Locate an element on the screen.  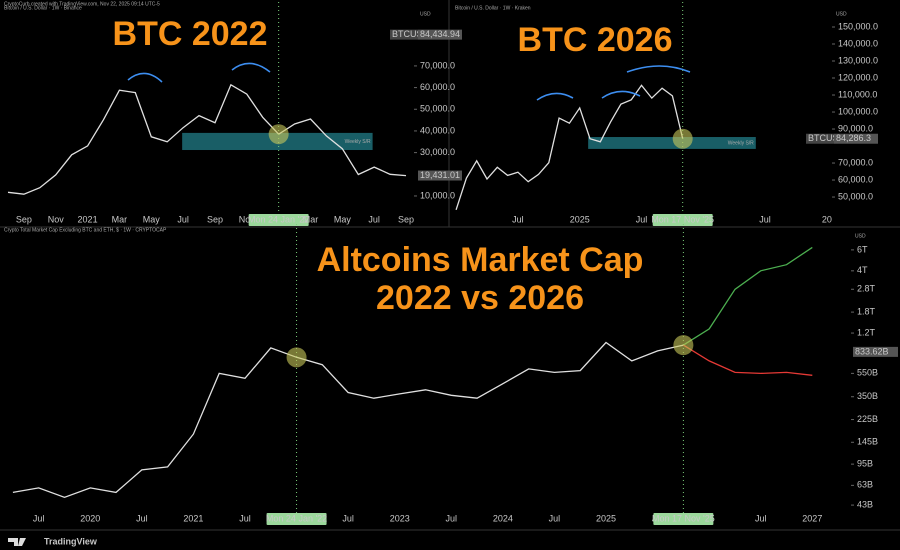
y-tick-label: 95B is located at coordinates (865, 464).